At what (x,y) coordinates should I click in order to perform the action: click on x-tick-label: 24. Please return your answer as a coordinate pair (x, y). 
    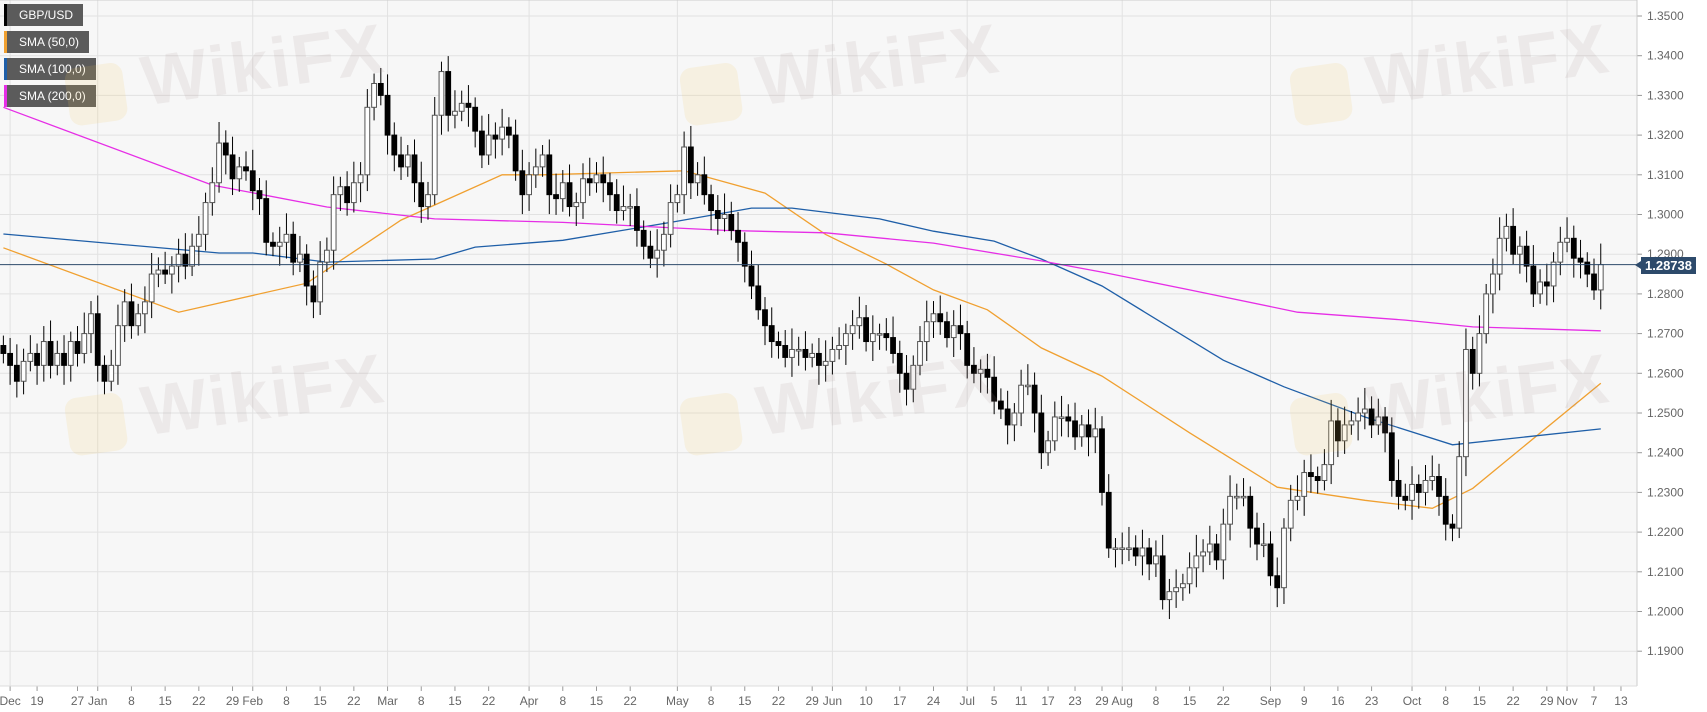
    Looking at the image, I should click on (934, 701).